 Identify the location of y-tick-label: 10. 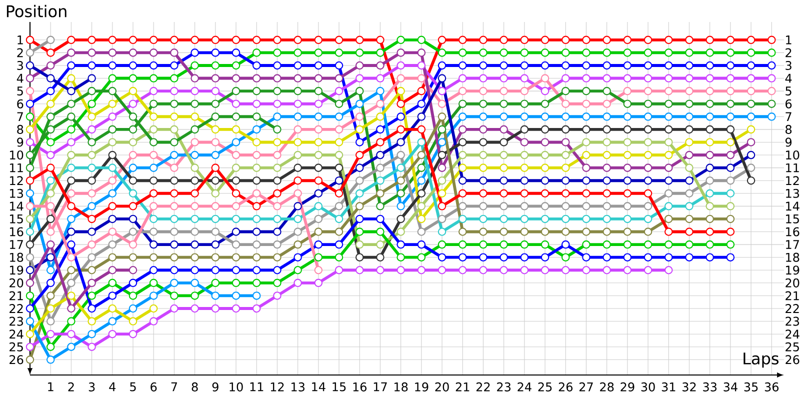
(17, 155).